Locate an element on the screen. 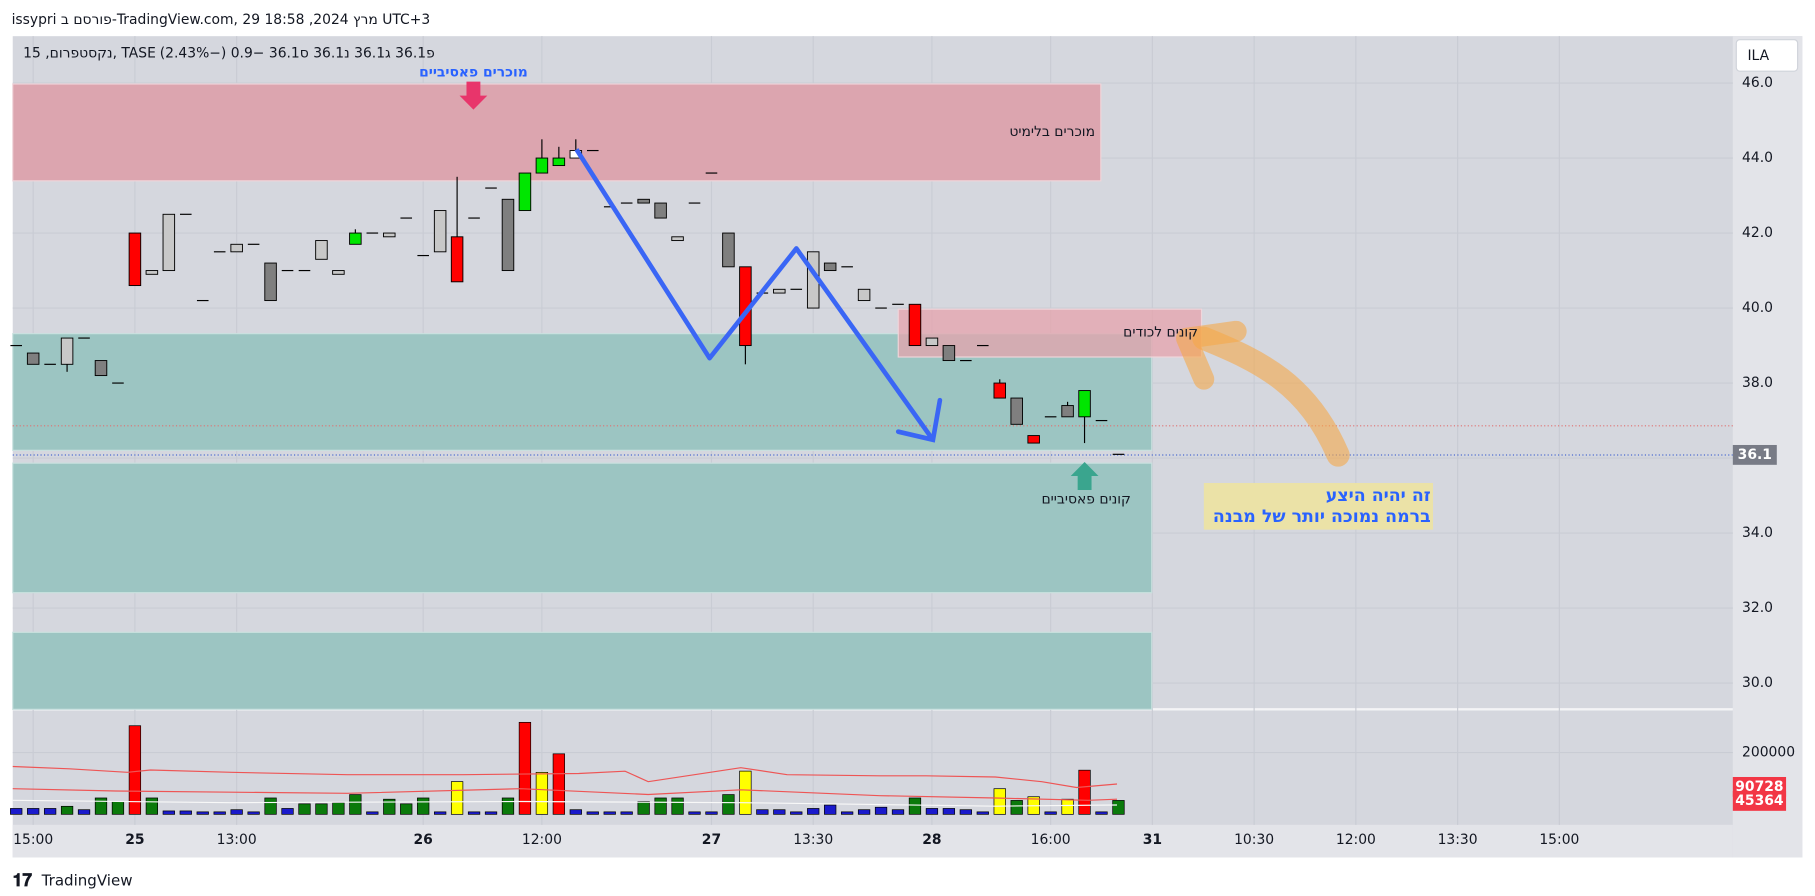 The height and width of the screenshot is (896, 1815). volume is located at coordinates (567, 768).